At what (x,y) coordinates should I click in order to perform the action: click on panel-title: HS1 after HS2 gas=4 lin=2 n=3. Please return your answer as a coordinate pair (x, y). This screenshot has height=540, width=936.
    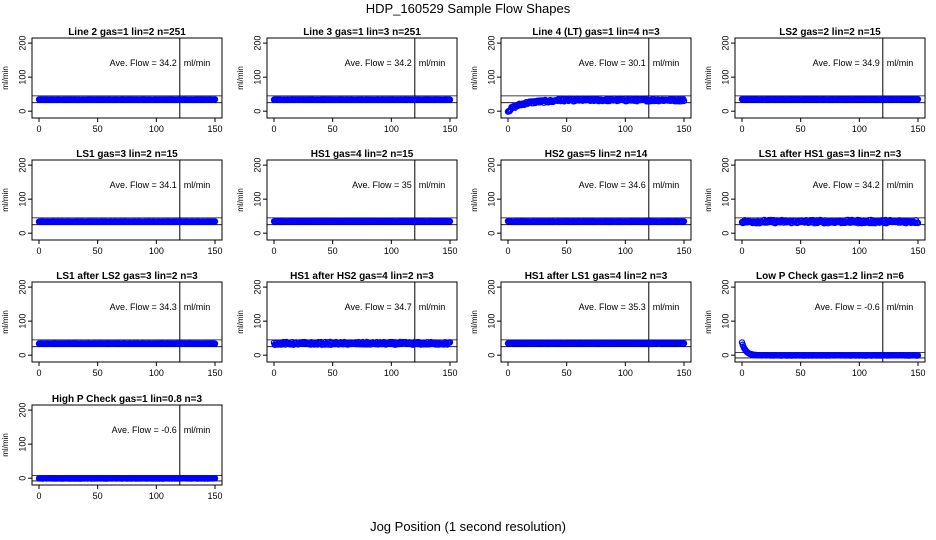
    Looking at the image, I should click on (362, 276).